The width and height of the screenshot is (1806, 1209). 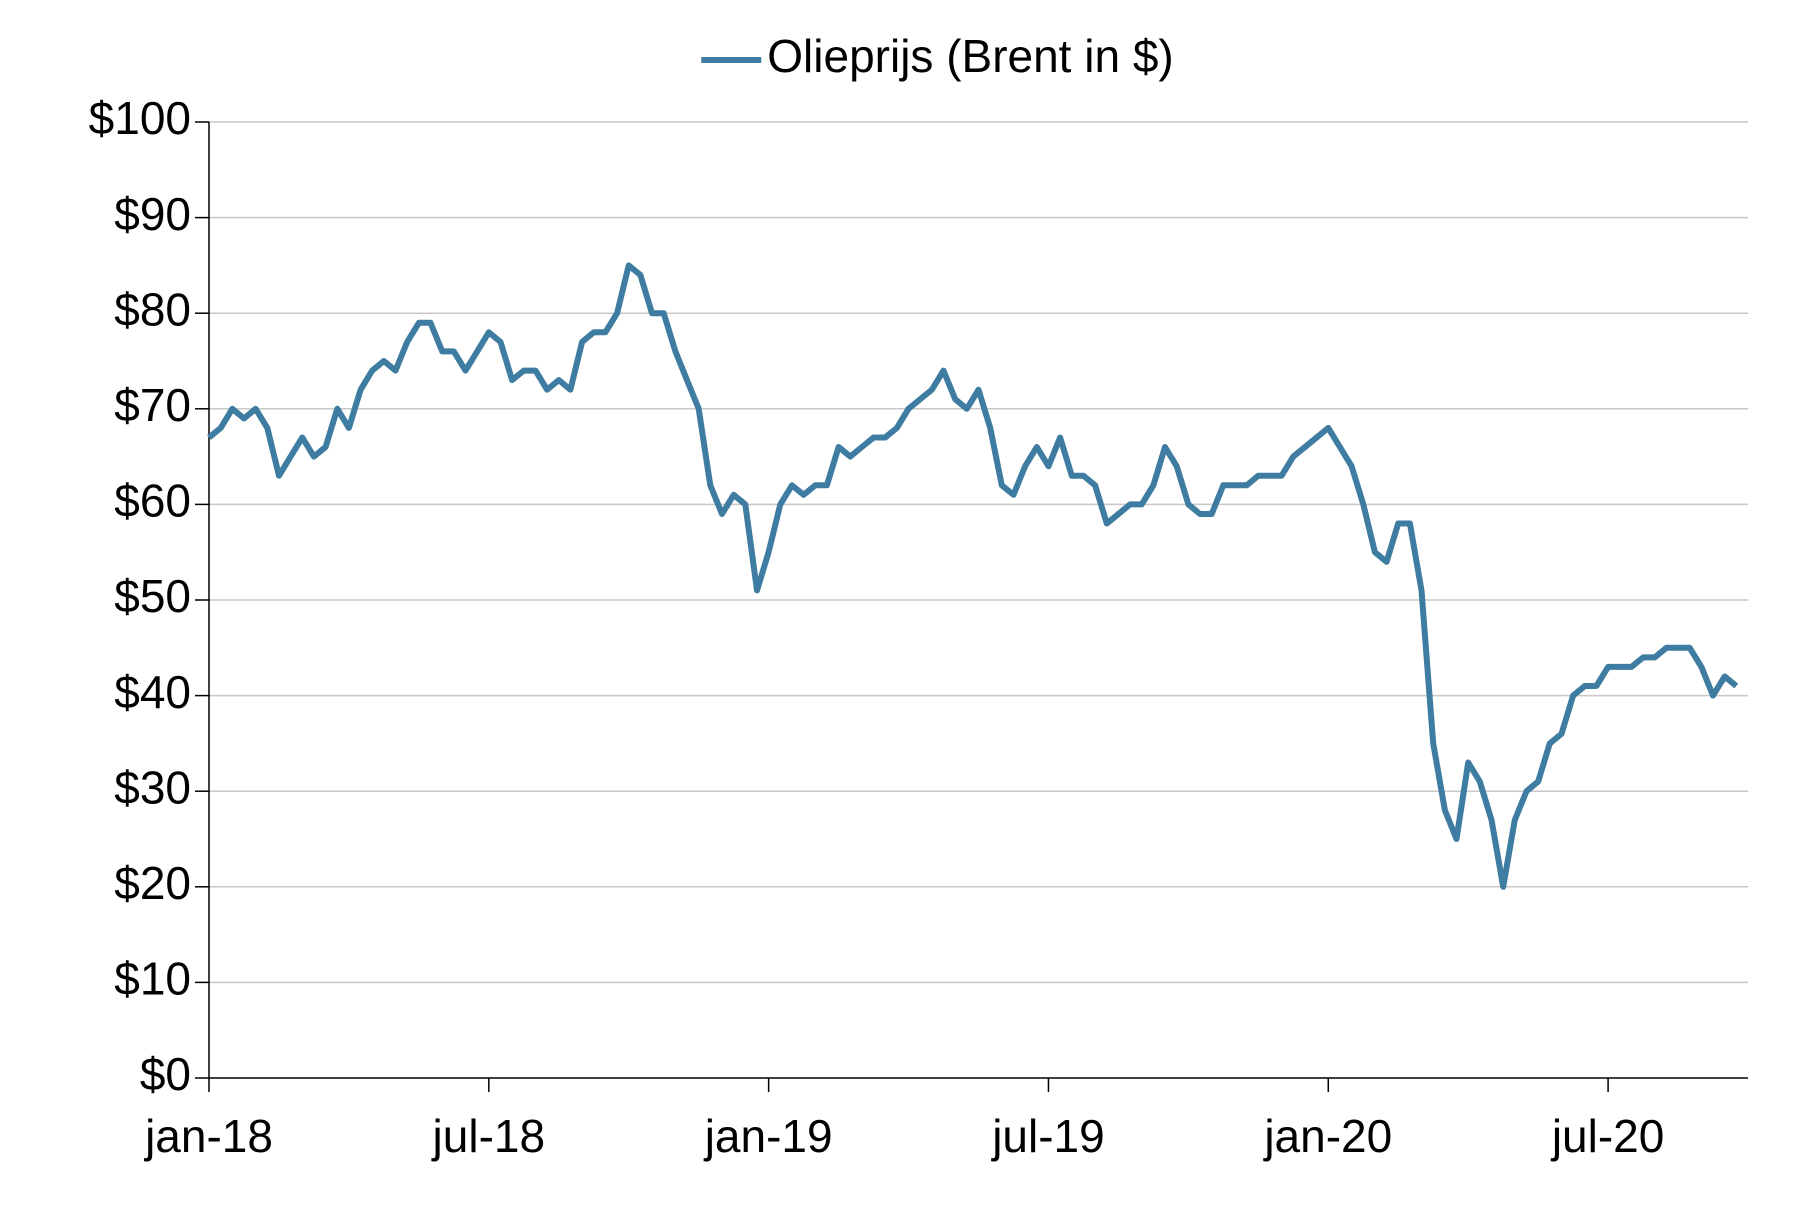 What do you see at coordinates (165, 1074) in the screenshot?
I see `y-tick-label: $0` at bounding box center [165, 1074].